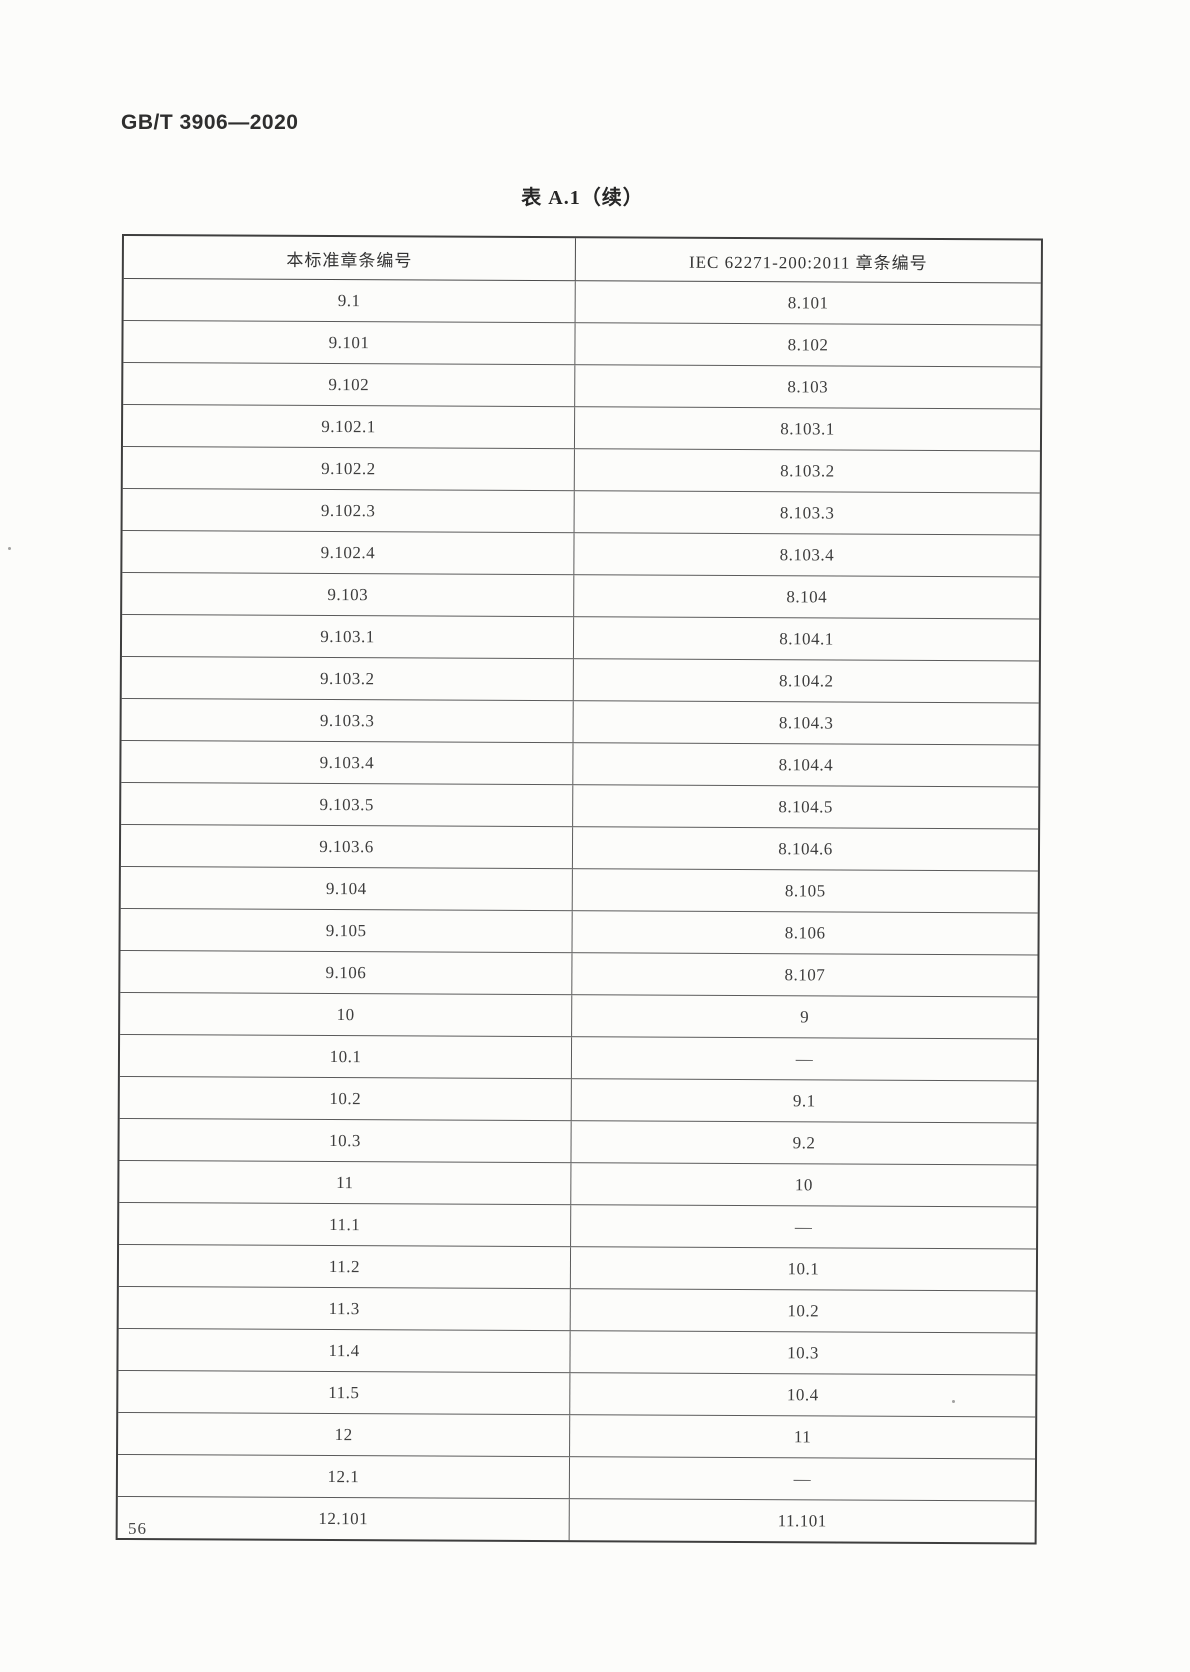 The height and width of the screenshot is (1672, 1190). What do you see at coordinates (348, 469) in the screenshot?
I see `gb-clause-cell: 9.102.2` at bounding box center [348, 469].